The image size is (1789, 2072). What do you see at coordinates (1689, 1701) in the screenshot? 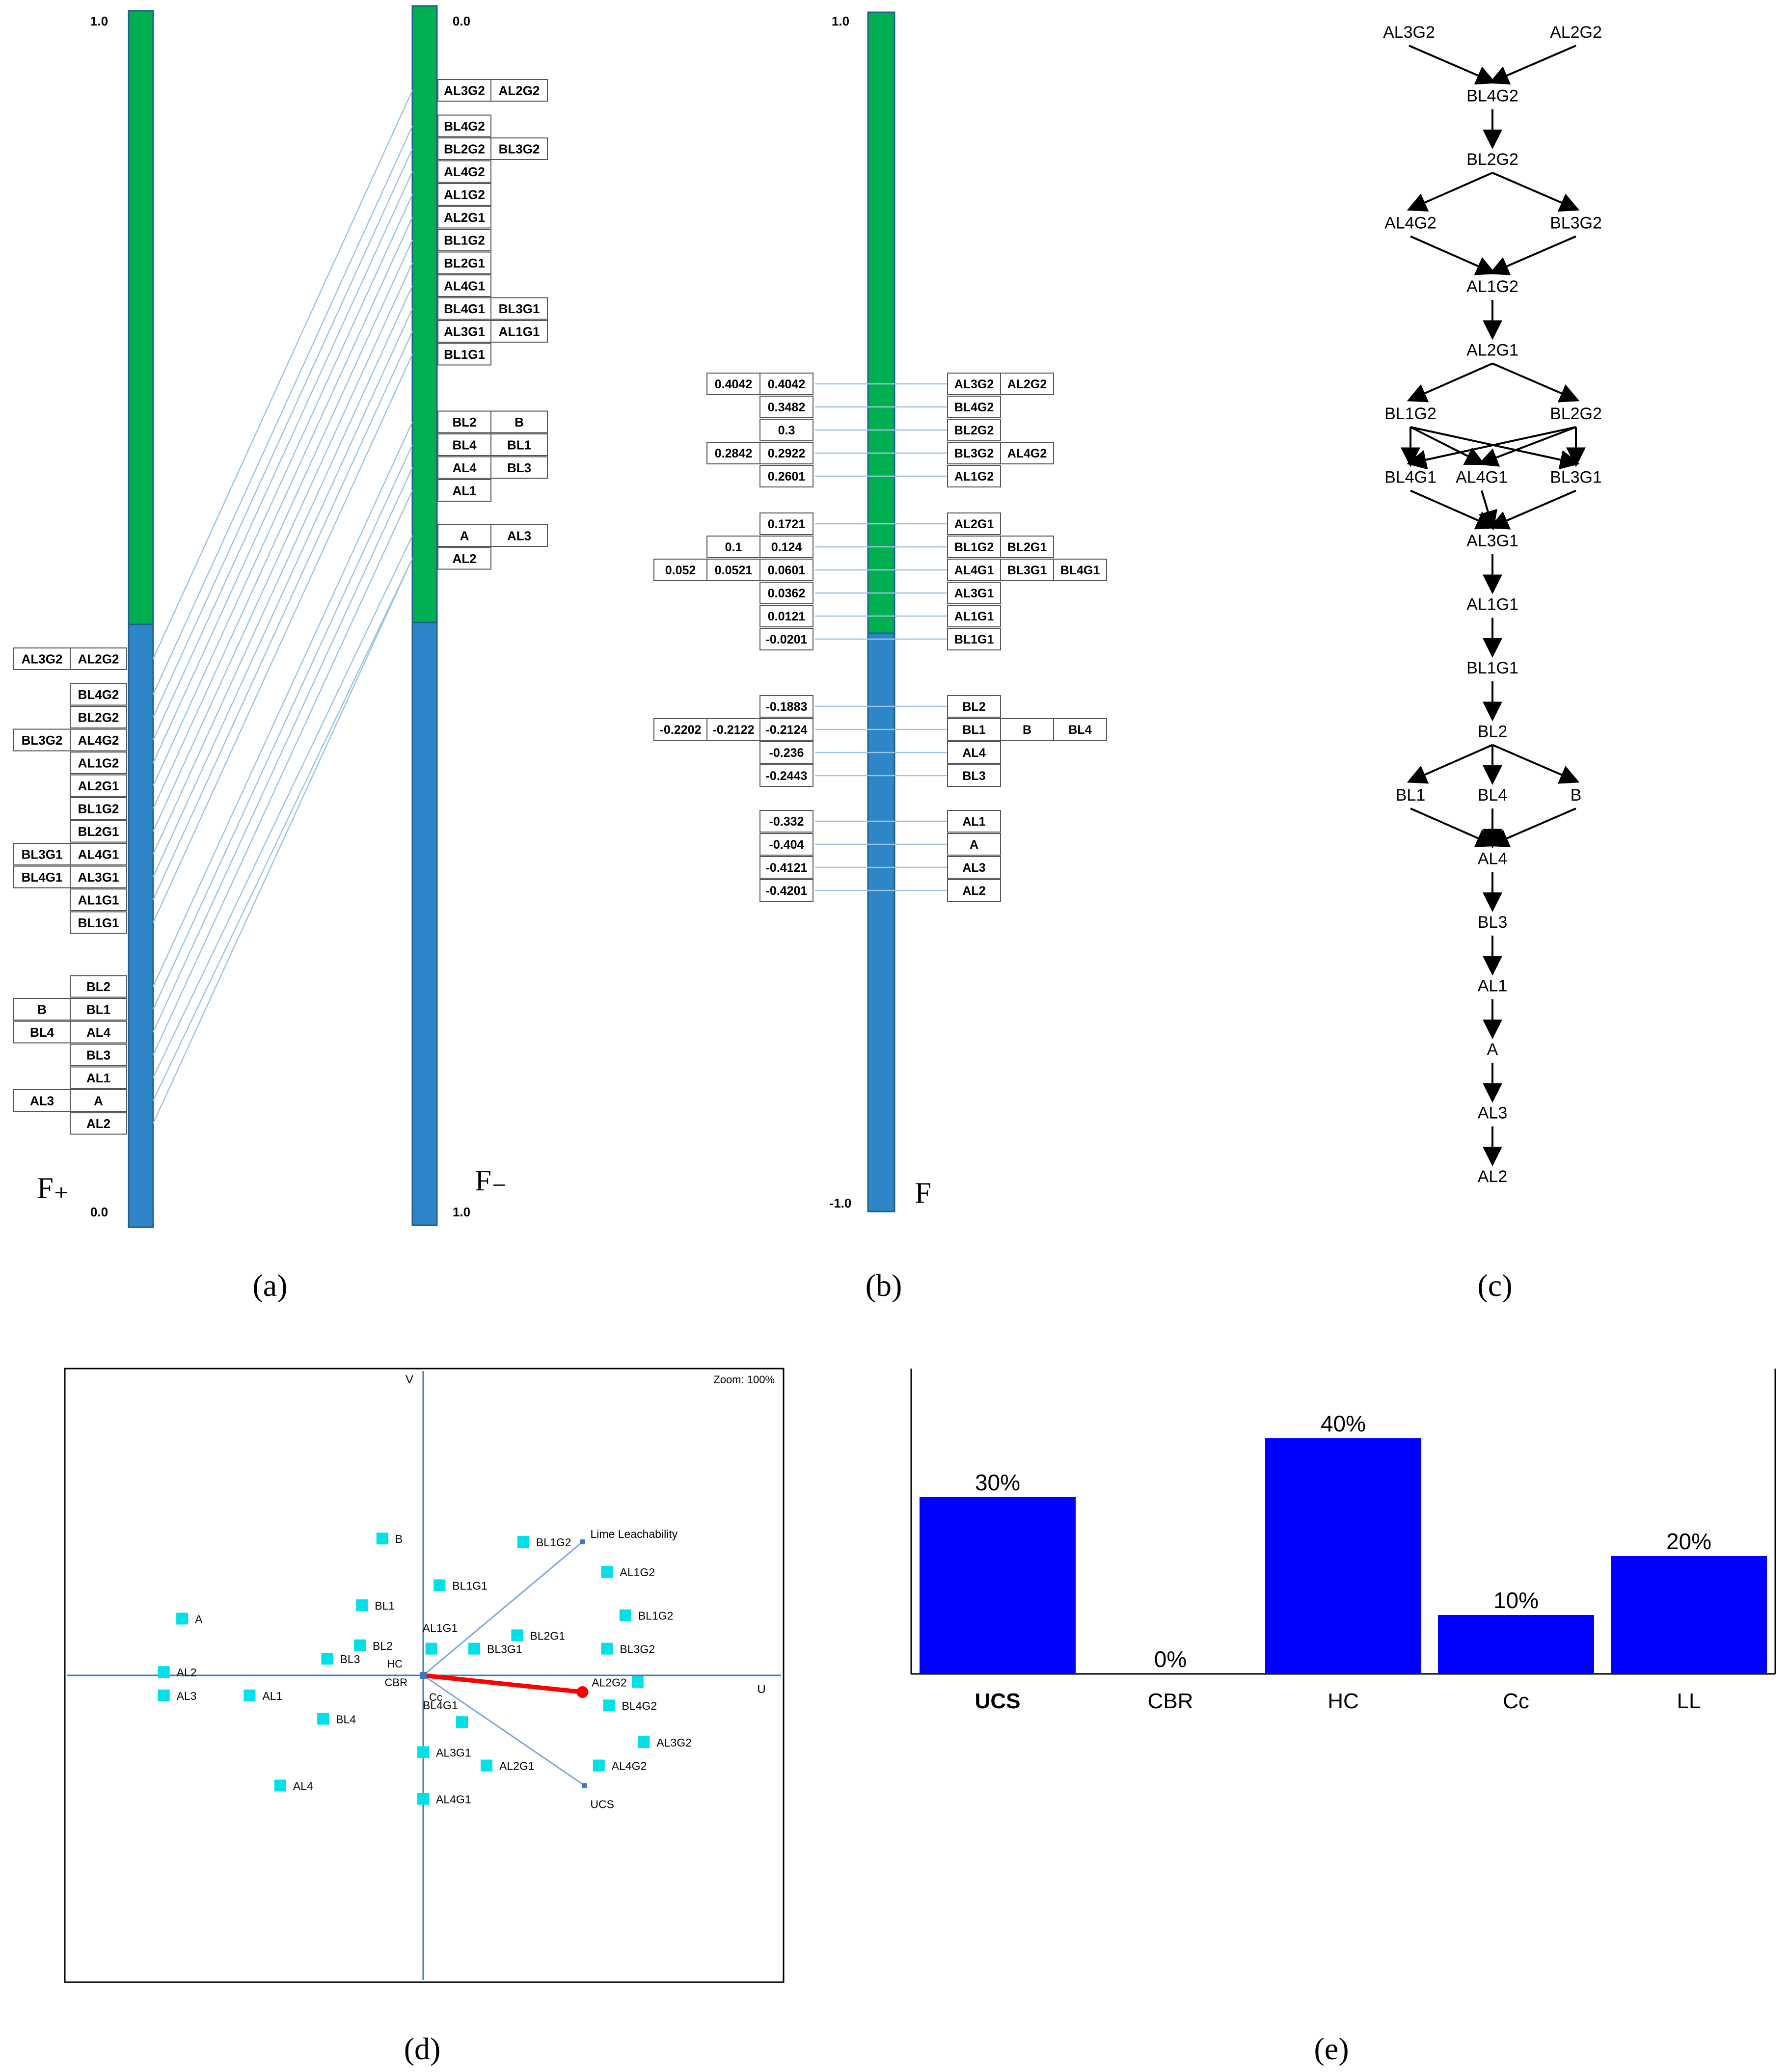
I see `category-label: LL` at bounding box center [1689, 1701].